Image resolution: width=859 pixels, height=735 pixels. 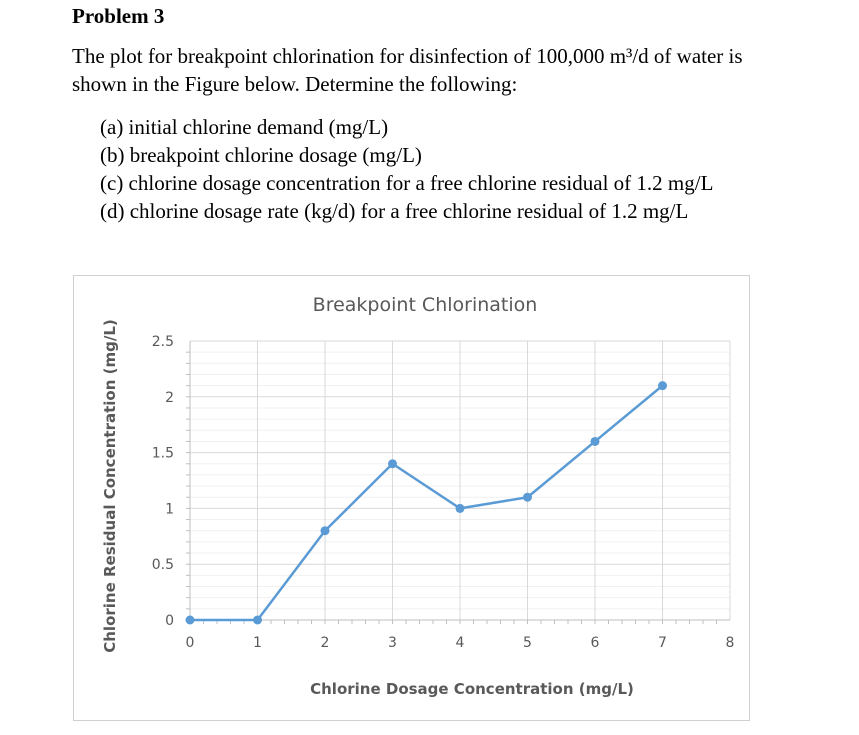 I want to click on y-tick-label: 1.5, so click(x=163, y=454).